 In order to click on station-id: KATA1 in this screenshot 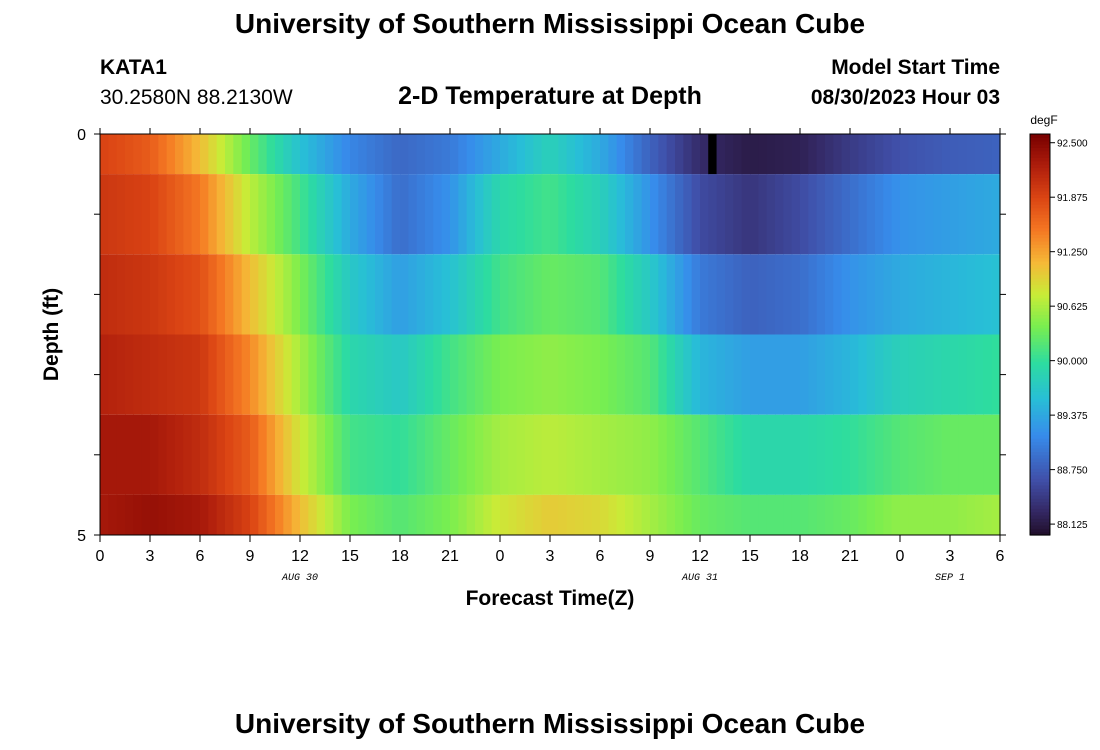, I will do `click(133, 67)`.